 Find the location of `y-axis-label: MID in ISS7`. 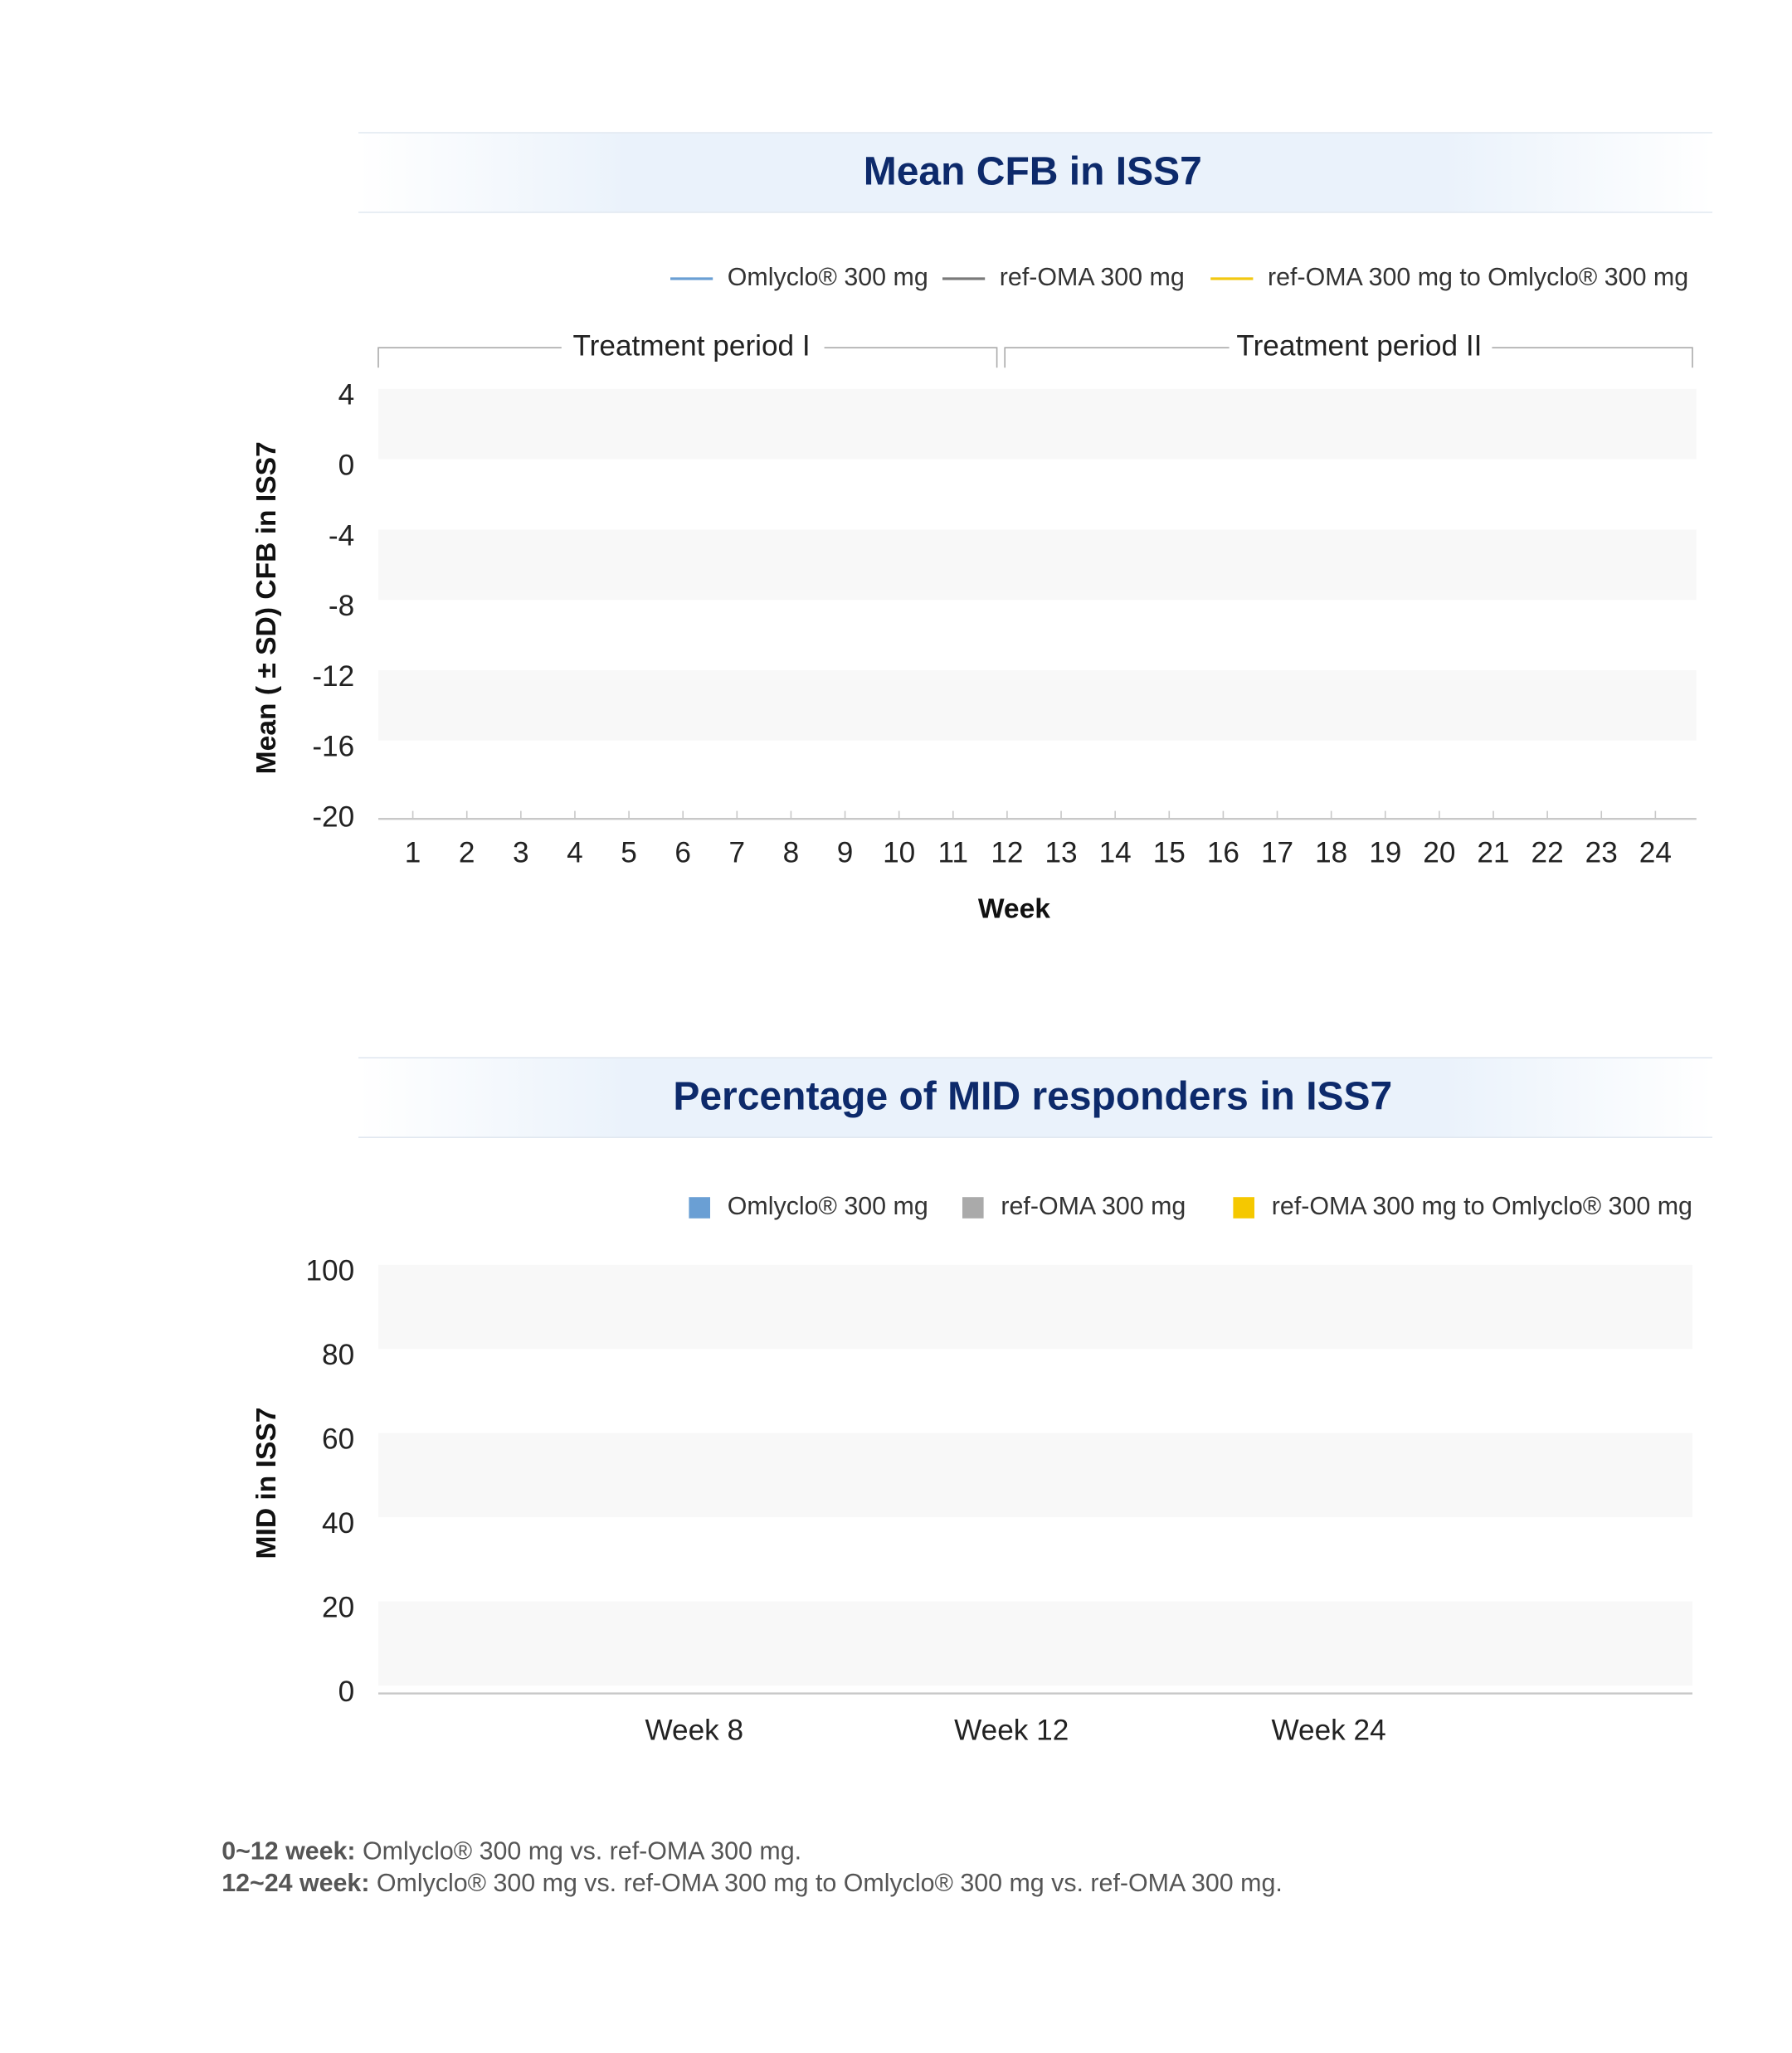

y-axis-label: MID in ISS7 is located at coordinates (266, 1483).